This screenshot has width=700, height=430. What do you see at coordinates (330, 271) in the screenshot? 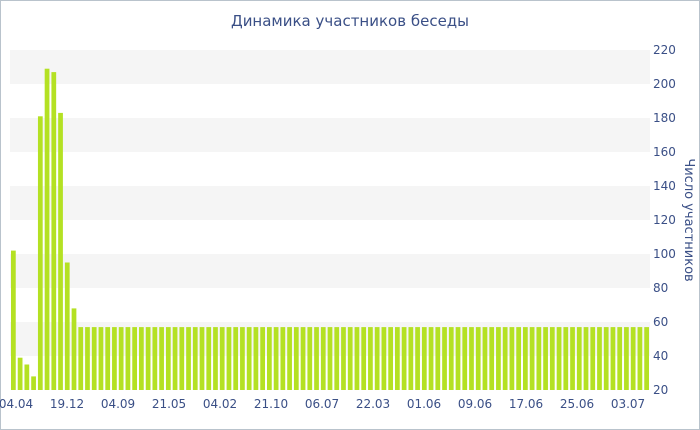
I see `grid-band` at bounding box center [330, 271].